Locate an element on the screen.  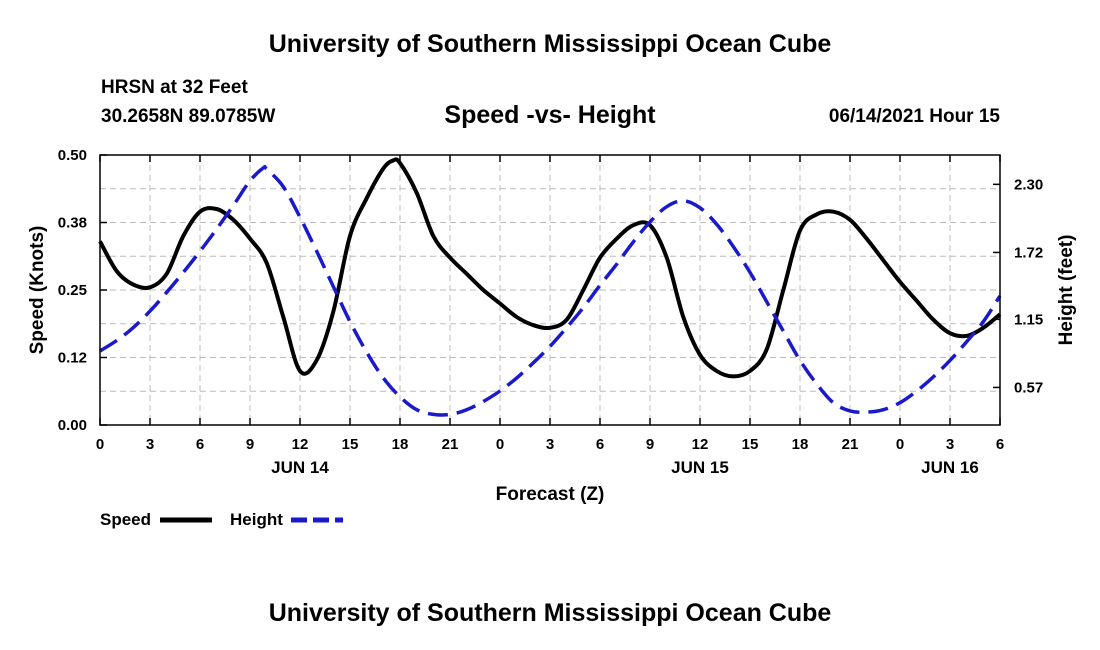
y2-tick-label: 1.15 is located at coordinates (1028, 319).